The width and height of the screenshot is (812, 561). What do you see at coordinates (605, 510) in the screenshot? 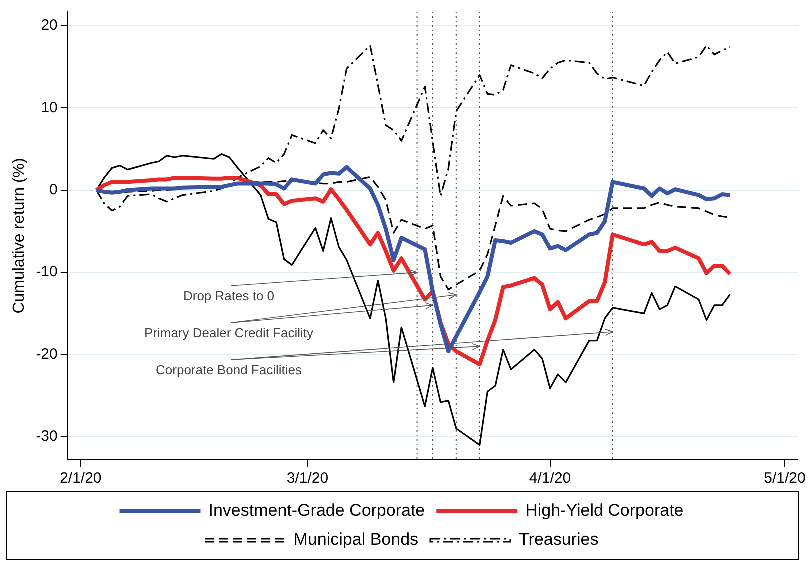
I see `legend-label: High-Yield Corporate` at bounding box center [605, 510].